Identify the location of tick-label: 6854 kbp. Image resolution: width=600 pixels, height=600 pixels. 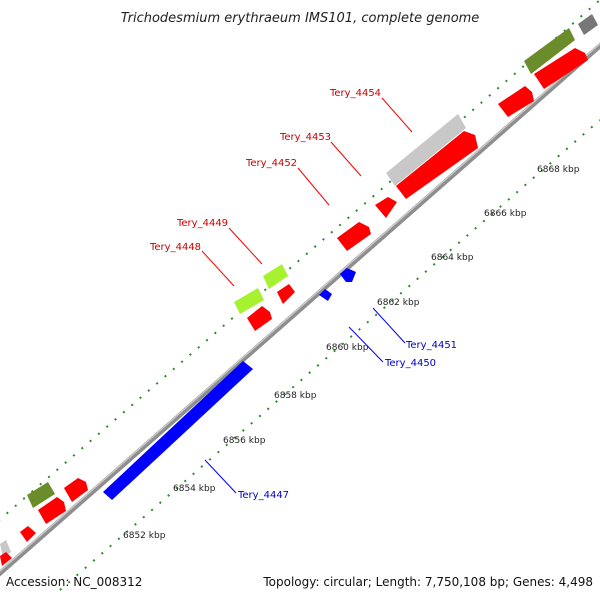
(194, 489).